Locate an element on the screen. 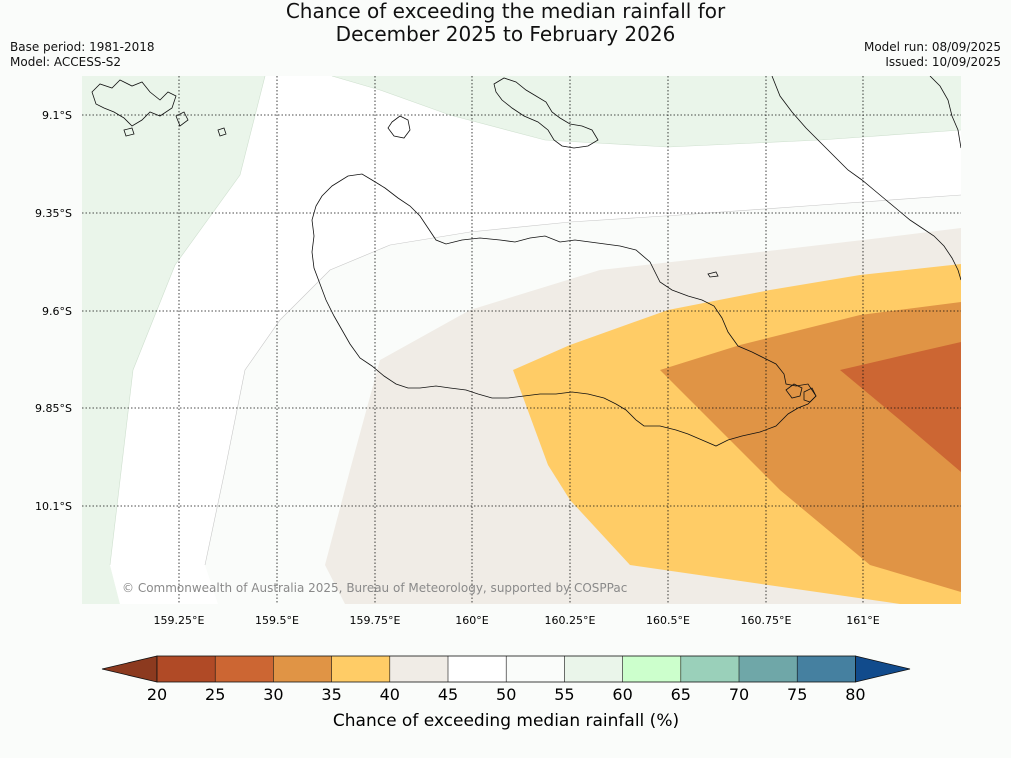 This screenshot has width=1011, height=758. zone-55-60-north is located at coordinates (646, 111).